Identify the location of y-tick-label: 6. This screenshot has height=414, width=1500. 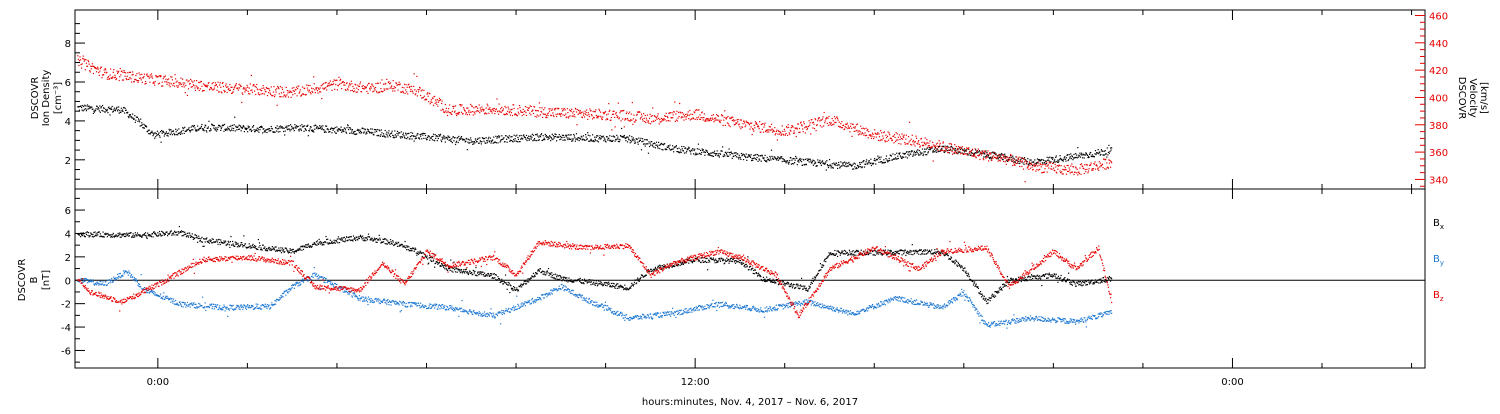
(68, 83).